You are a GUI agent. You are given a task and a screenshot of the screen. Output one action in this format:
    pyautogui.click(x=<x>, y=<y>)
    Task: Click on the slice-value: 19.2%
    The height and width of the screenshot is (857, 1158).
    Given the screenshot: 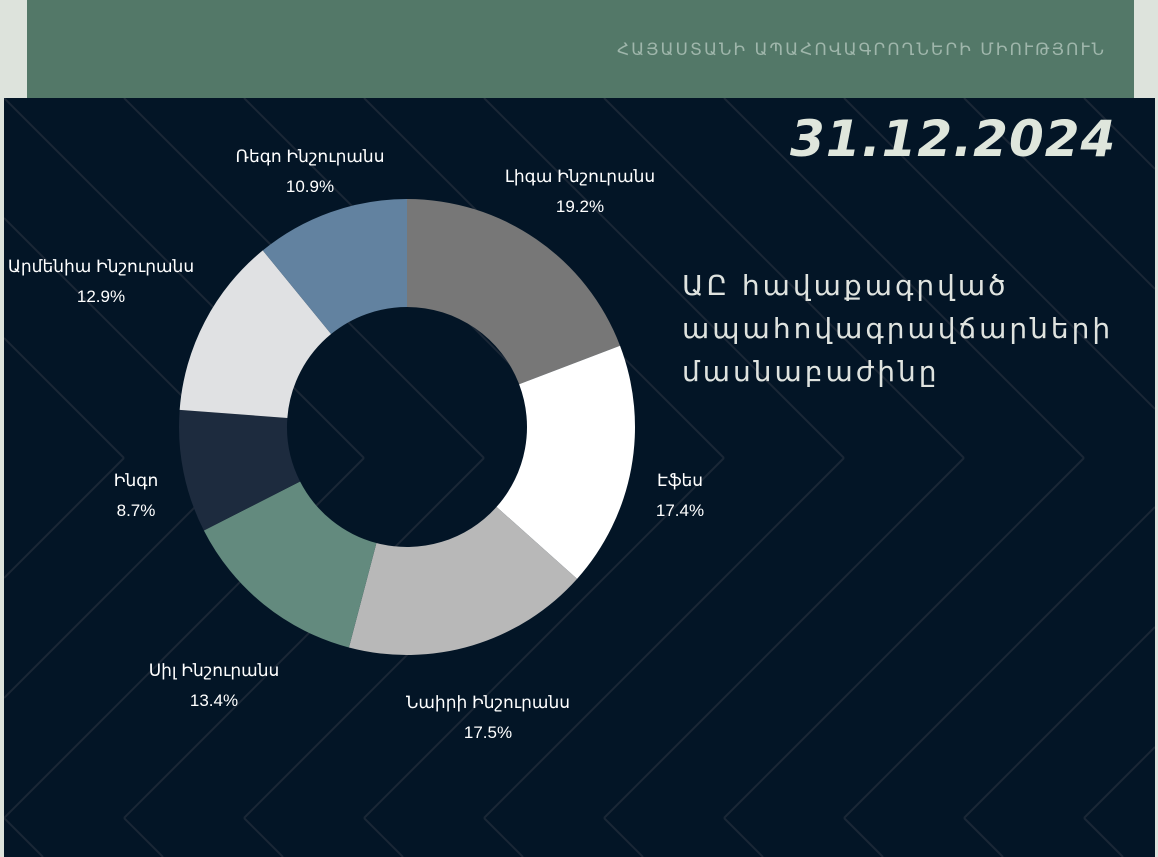 What is the action you would take?
    pyautogui.click(x=580, y=206)
    